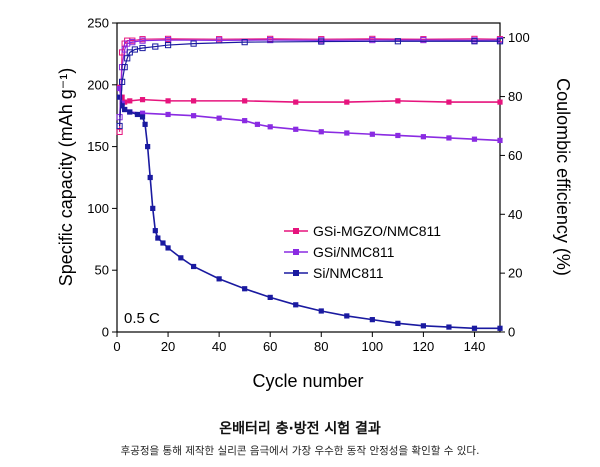  Describe the element at coordinates (98, 208) in the screenshot. I see `y-left-tick-label: 100` at that location.